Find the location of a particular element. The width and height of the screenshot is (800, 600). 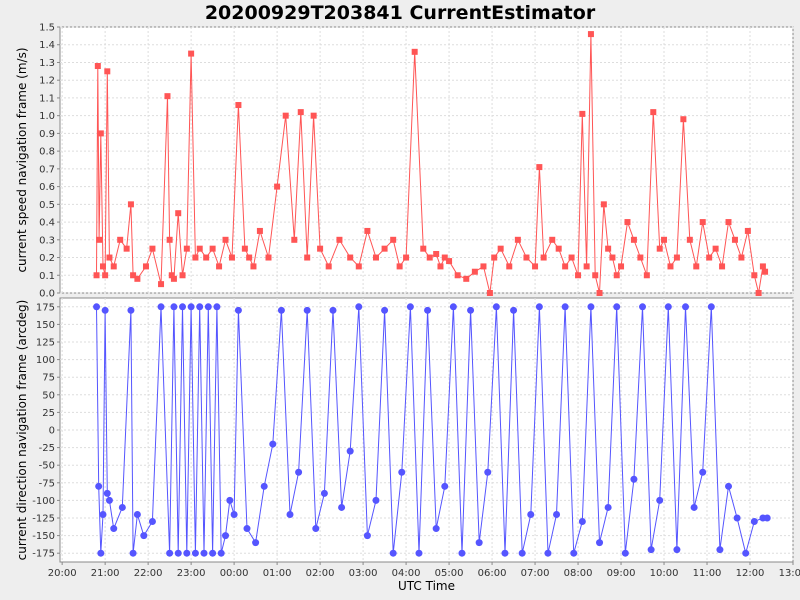

direction-y-tick-label: 100 is located at coordinates (45, 360).